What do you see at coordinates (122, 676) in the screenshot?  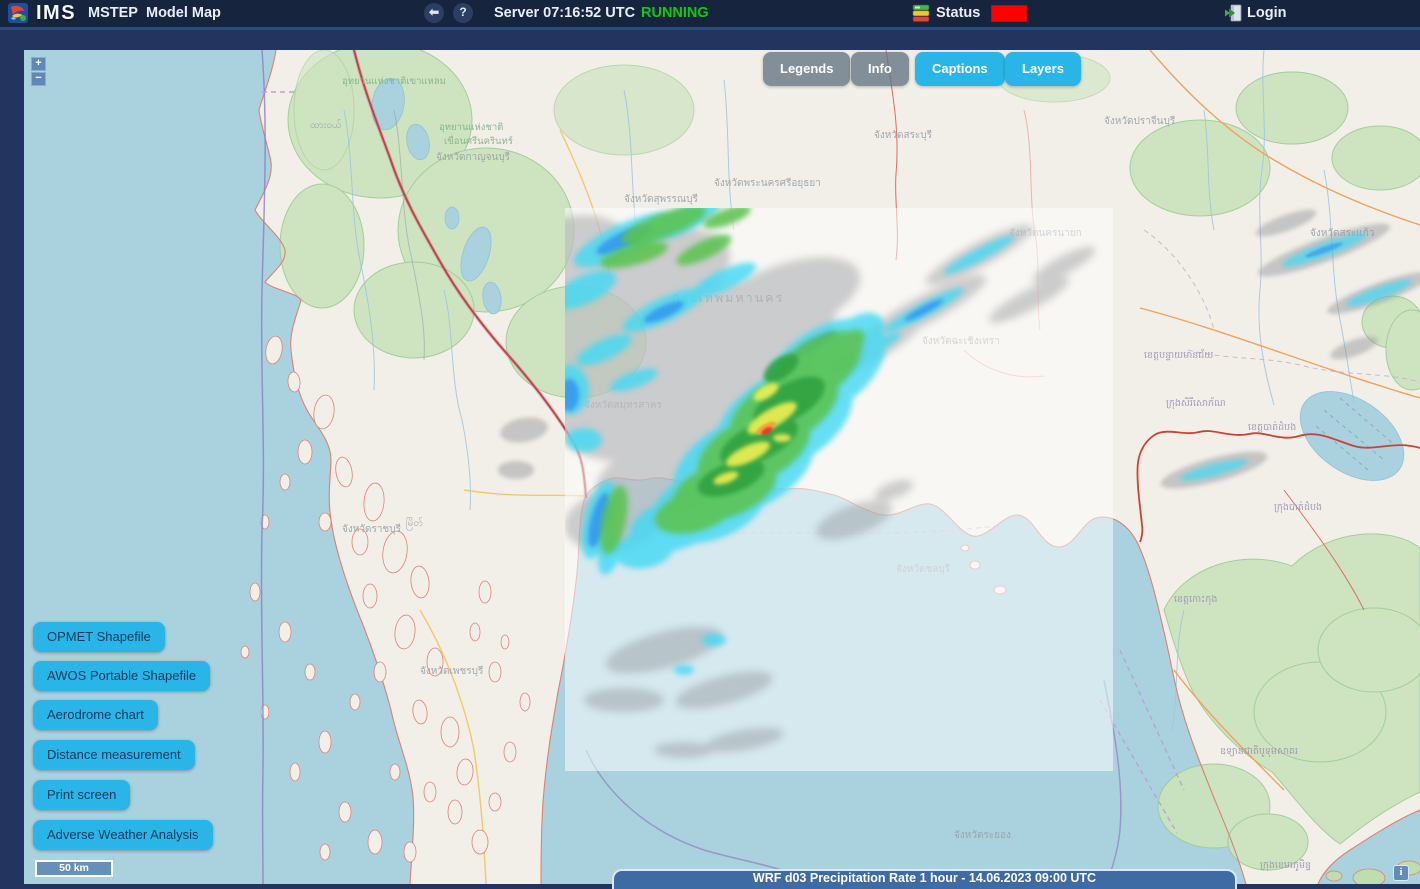 I see `tool-button-awos-portable-shapefile: AWOS Portable Shapefile` at bounding box center [122, 676].